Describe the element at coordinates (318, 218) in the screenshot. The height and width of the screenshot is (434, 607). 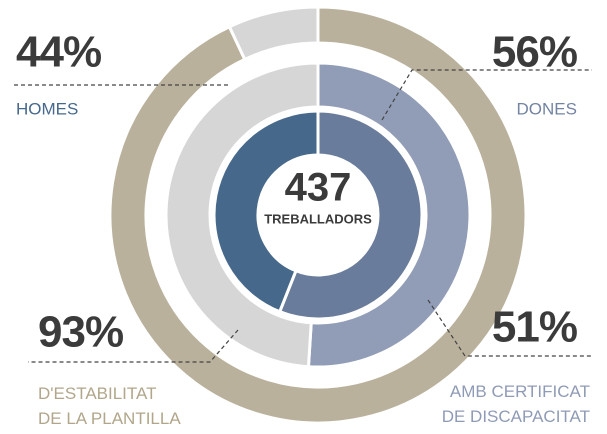
I see `center-label: TREBALLADORS` at that location.